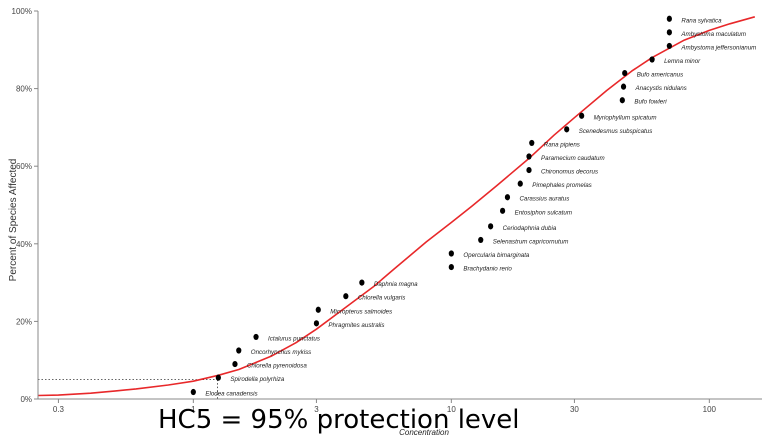 This screenshot has width=780, height=443. Describe the element at coordinates (531, 241) in the screenshot. I see `point-label: Selenastrum capricornutum` at that location.